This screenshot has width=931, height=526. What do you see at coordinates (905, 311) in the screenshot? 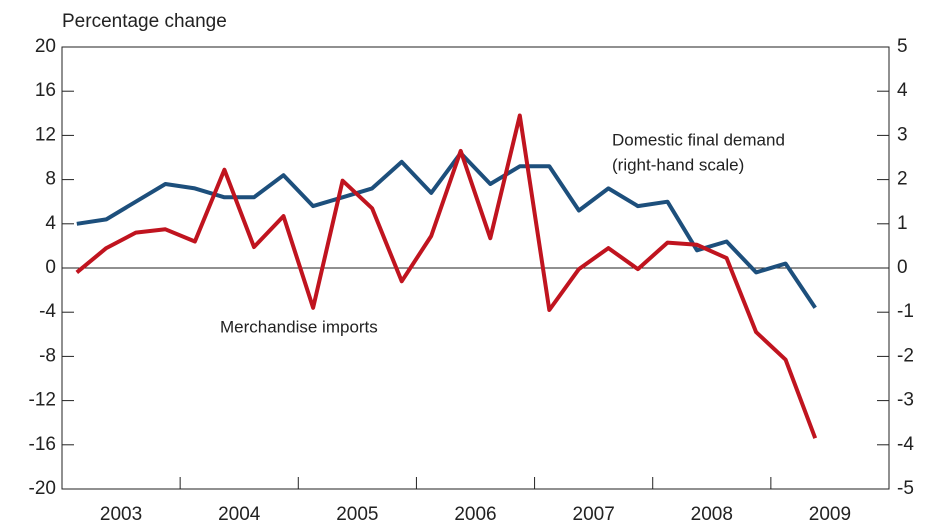
I see `y2-tick-label: -1` at bounding box center [905, 311].